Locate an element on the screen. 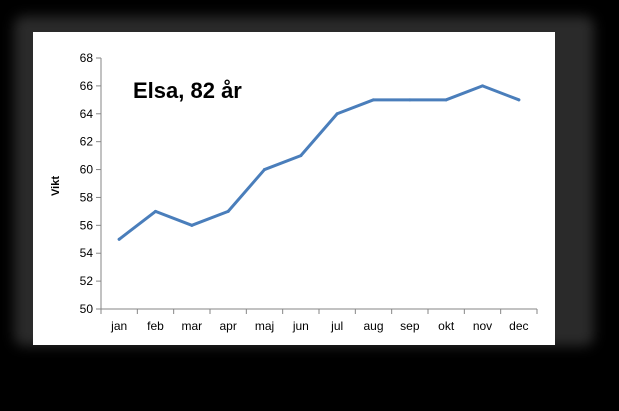 This screenshot has width=619, height=411. chart-title: Elsa, 82 år is located at coordinates (187, 90).